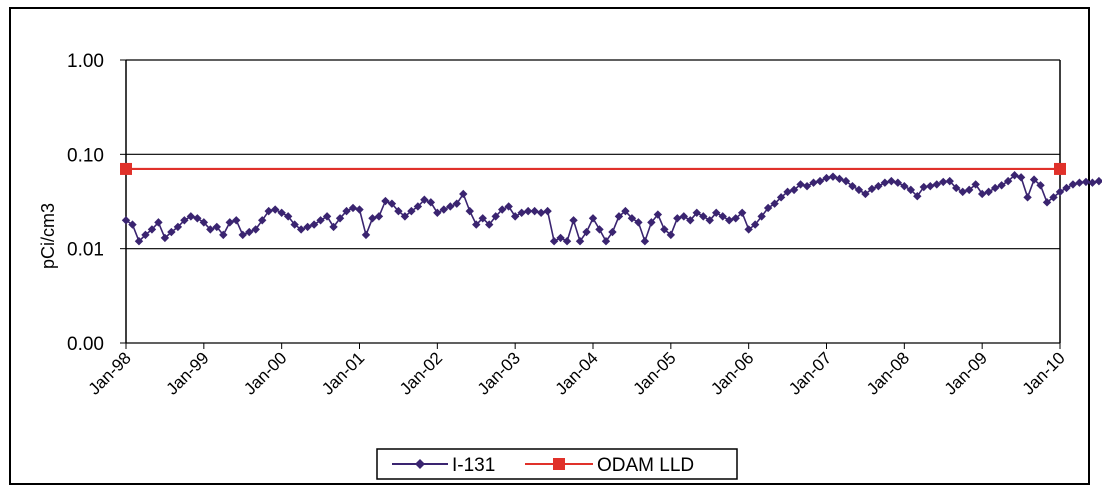  What do you see at coordinates (421, 373) in the screenshot?
I see `x-tick-label-4: Jan-02` at bounding box center [421, 373].